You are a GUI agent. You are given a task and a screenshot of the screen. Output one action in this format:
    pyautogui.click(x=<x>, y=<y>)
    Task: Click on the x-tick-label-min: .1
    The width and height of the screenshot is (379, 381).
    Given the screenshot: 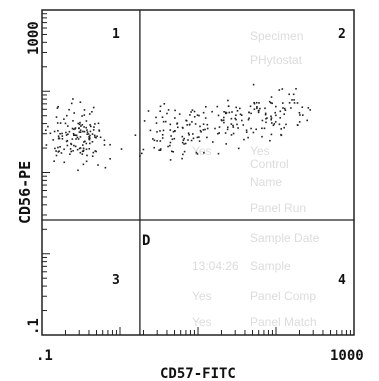 What is the action you would take?
    pyautogui.click(x=44, y=356)
    